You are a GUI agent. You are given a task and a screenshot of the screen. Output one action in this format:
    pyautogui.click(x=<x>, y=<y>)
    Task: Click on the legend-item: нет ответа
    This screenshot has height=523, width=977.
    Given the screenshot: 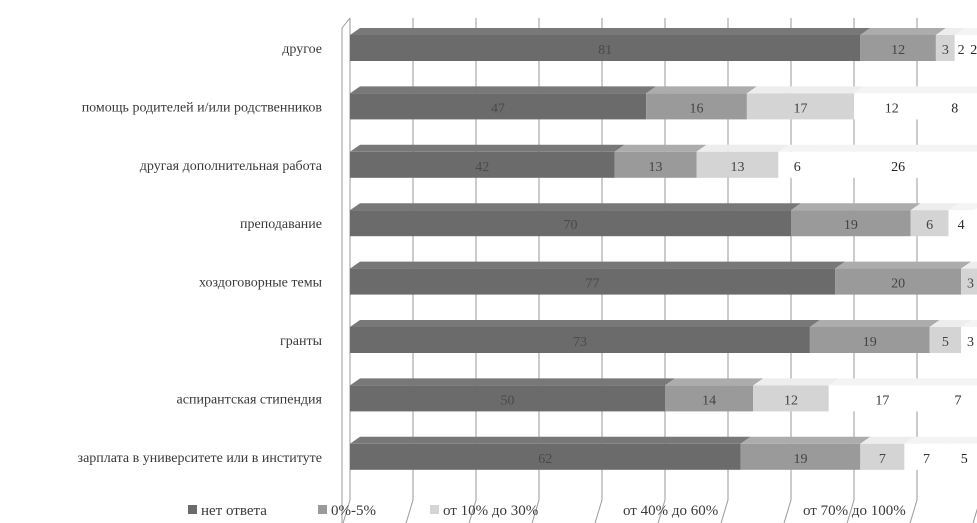 What is the action you would take?
    pyautogui.click(x=227, y=511)
    